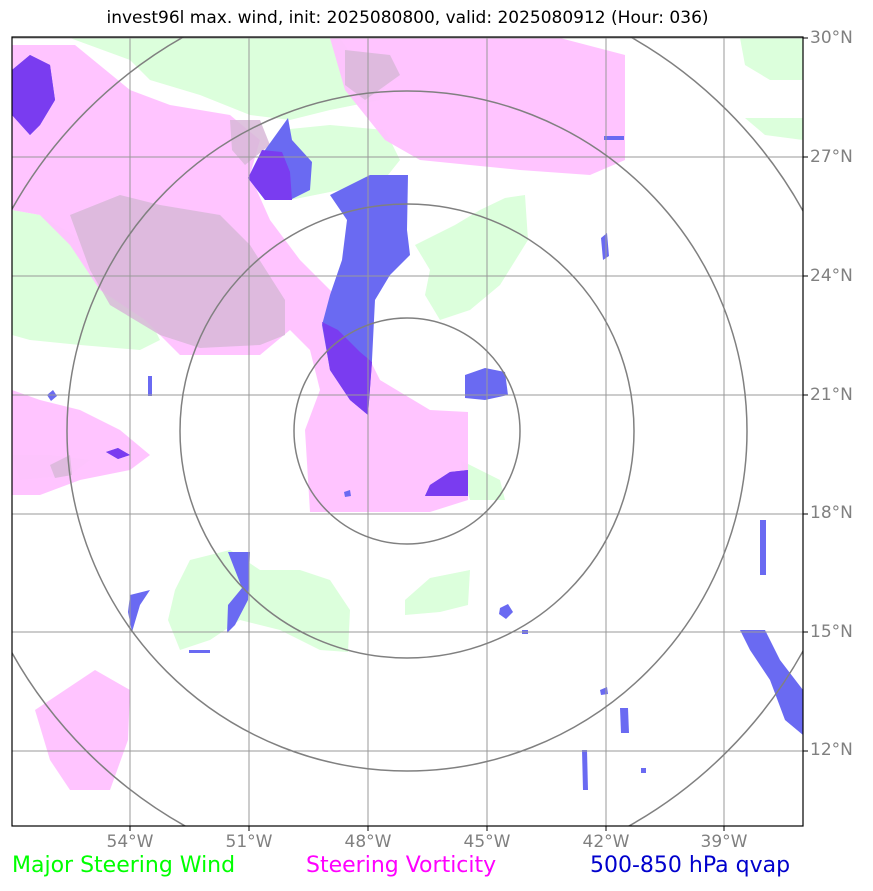 This screenshot has height=891, width=873. What do you see at coordinates (606, 842) in the screenshot?
I see `lon-label-42w: 42°W` at bounding box center [606, 842].